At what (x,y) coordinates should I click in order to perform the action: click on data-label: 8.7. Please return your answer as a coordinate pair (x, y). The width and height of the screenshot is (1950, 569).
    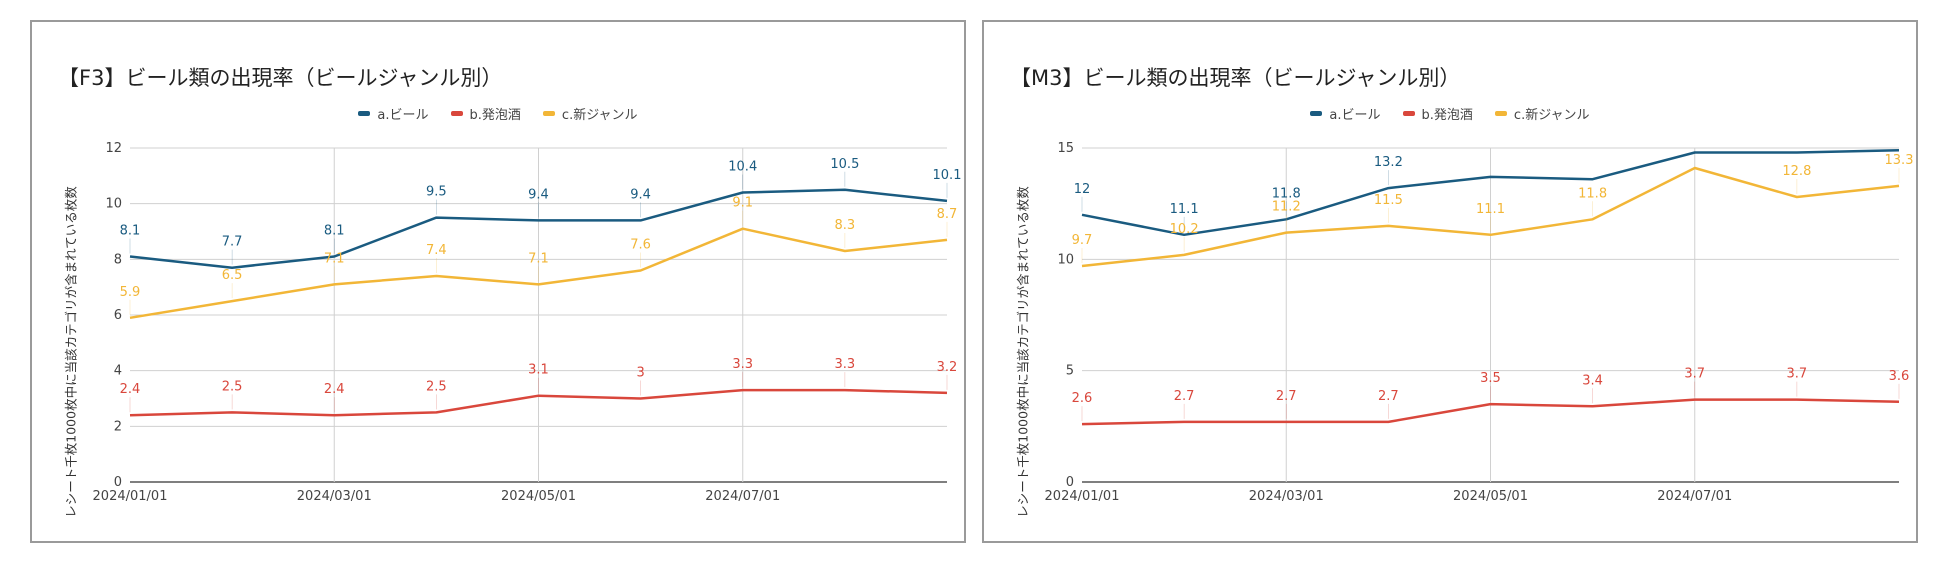
    Looking at the image, I should click on (947, 214).